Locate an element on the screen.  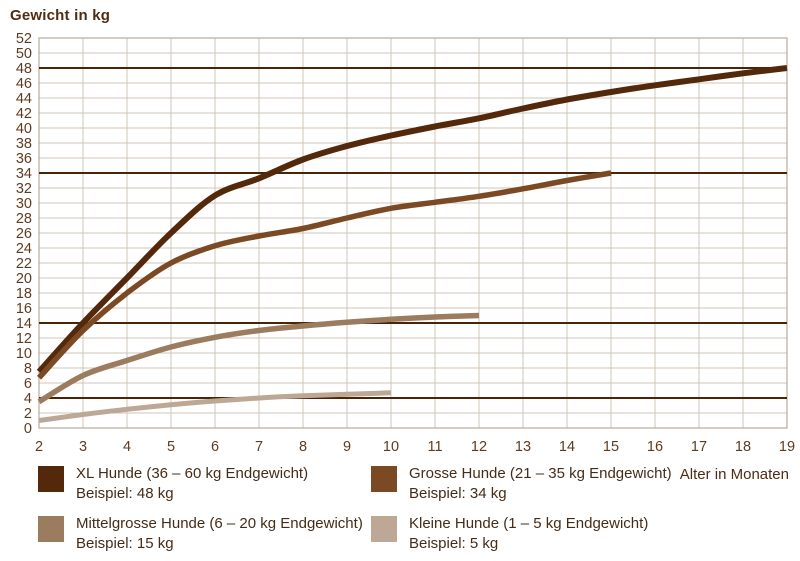
y-tick-label: 50 is located at coordinates (24, 54).